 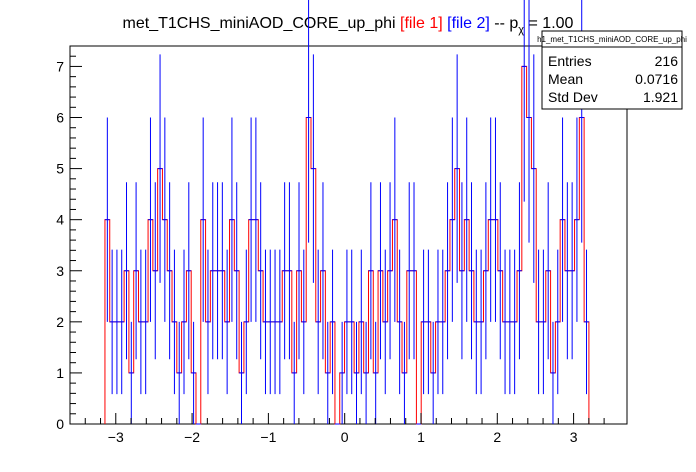 What do you see at coordinates (667, 61) in the screenshot?
I see `stats-value-entries: 216` at bounding box center [667, 61].